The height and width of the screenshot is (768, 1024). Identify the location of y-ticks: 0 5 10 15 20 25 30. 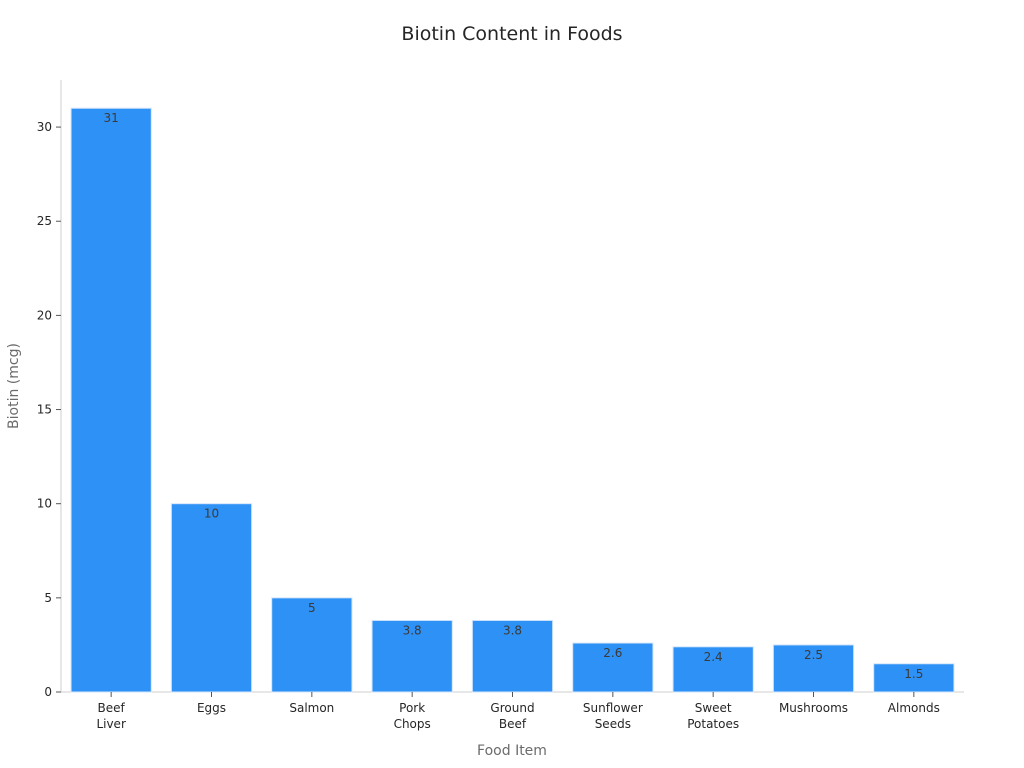
(49, 409).